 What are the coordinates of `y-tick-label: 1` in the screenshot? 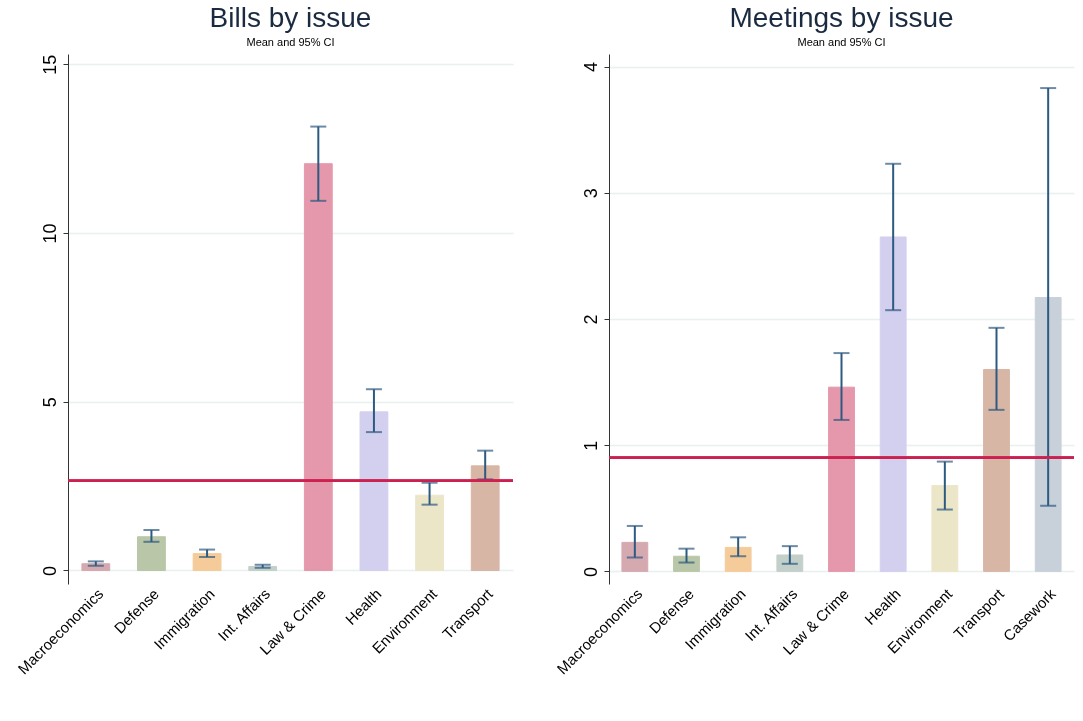 It's located at (590, 445).